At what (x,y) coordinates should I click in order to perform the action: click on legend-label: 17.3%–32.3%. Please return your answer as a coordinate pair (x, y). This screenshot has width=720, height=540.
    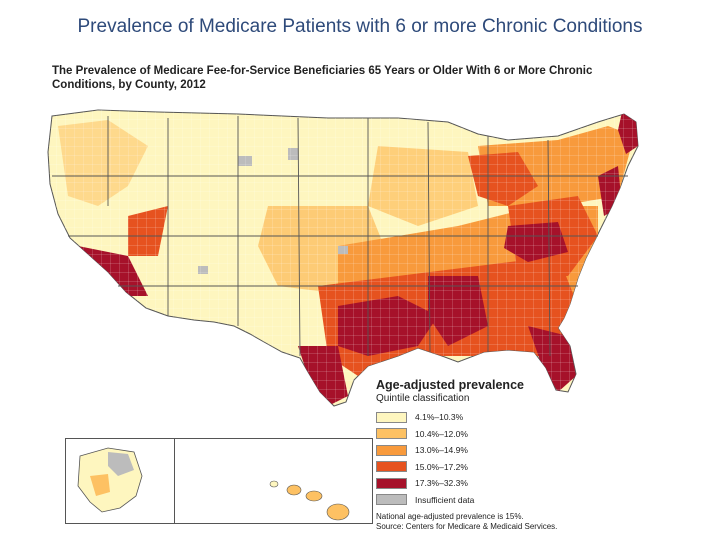
    Looking at the image, I should click on (441, 483).